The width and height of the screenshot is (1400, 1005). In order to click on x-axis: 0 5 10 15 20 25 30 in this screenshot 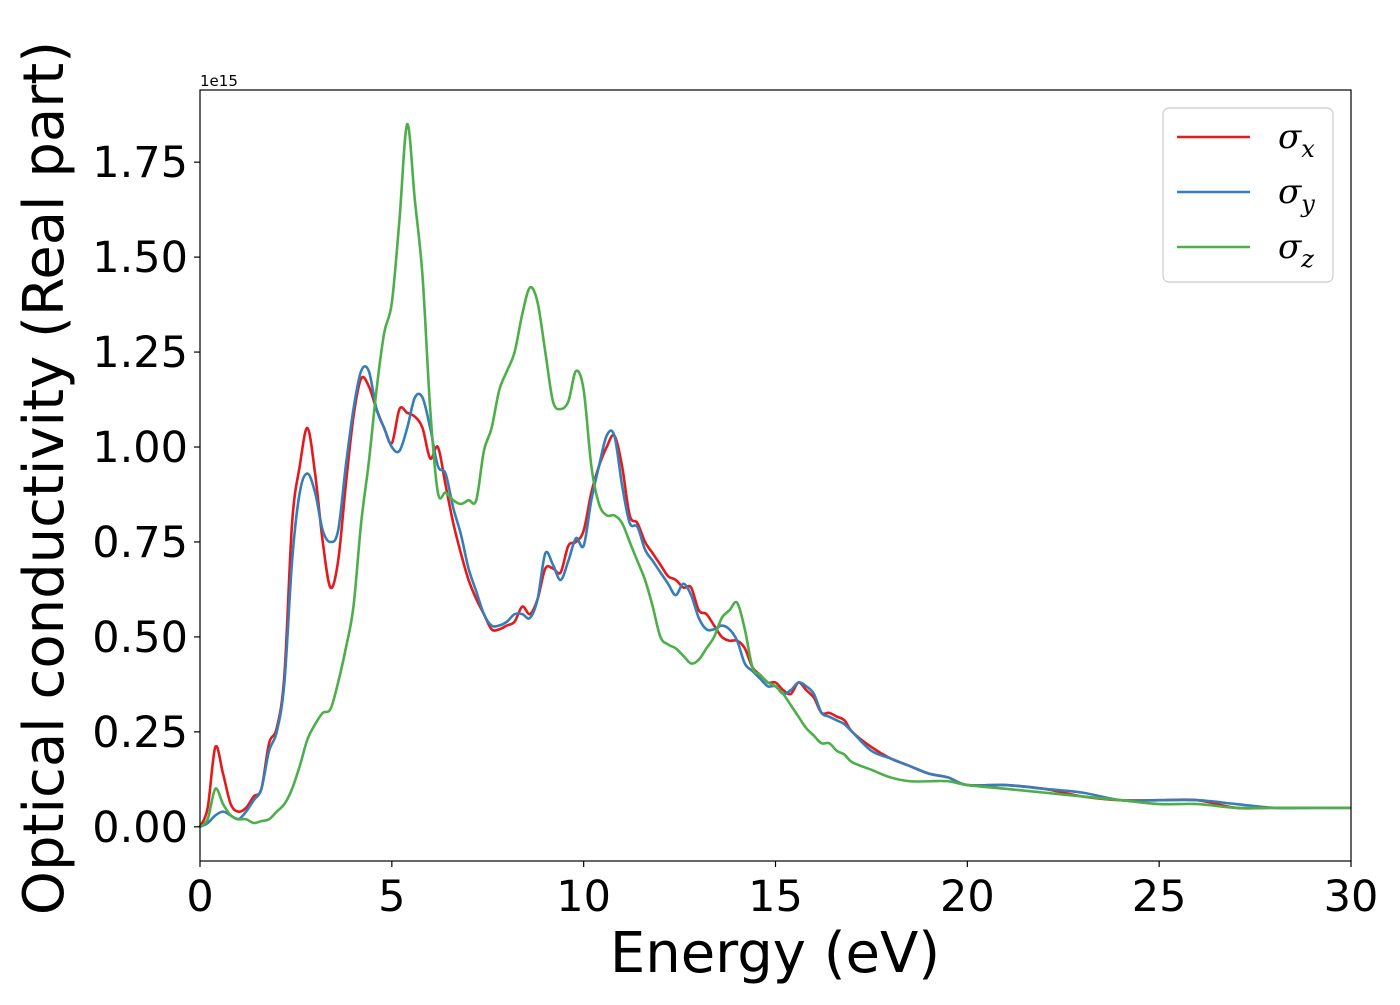, I will do `click(782, 891)`.